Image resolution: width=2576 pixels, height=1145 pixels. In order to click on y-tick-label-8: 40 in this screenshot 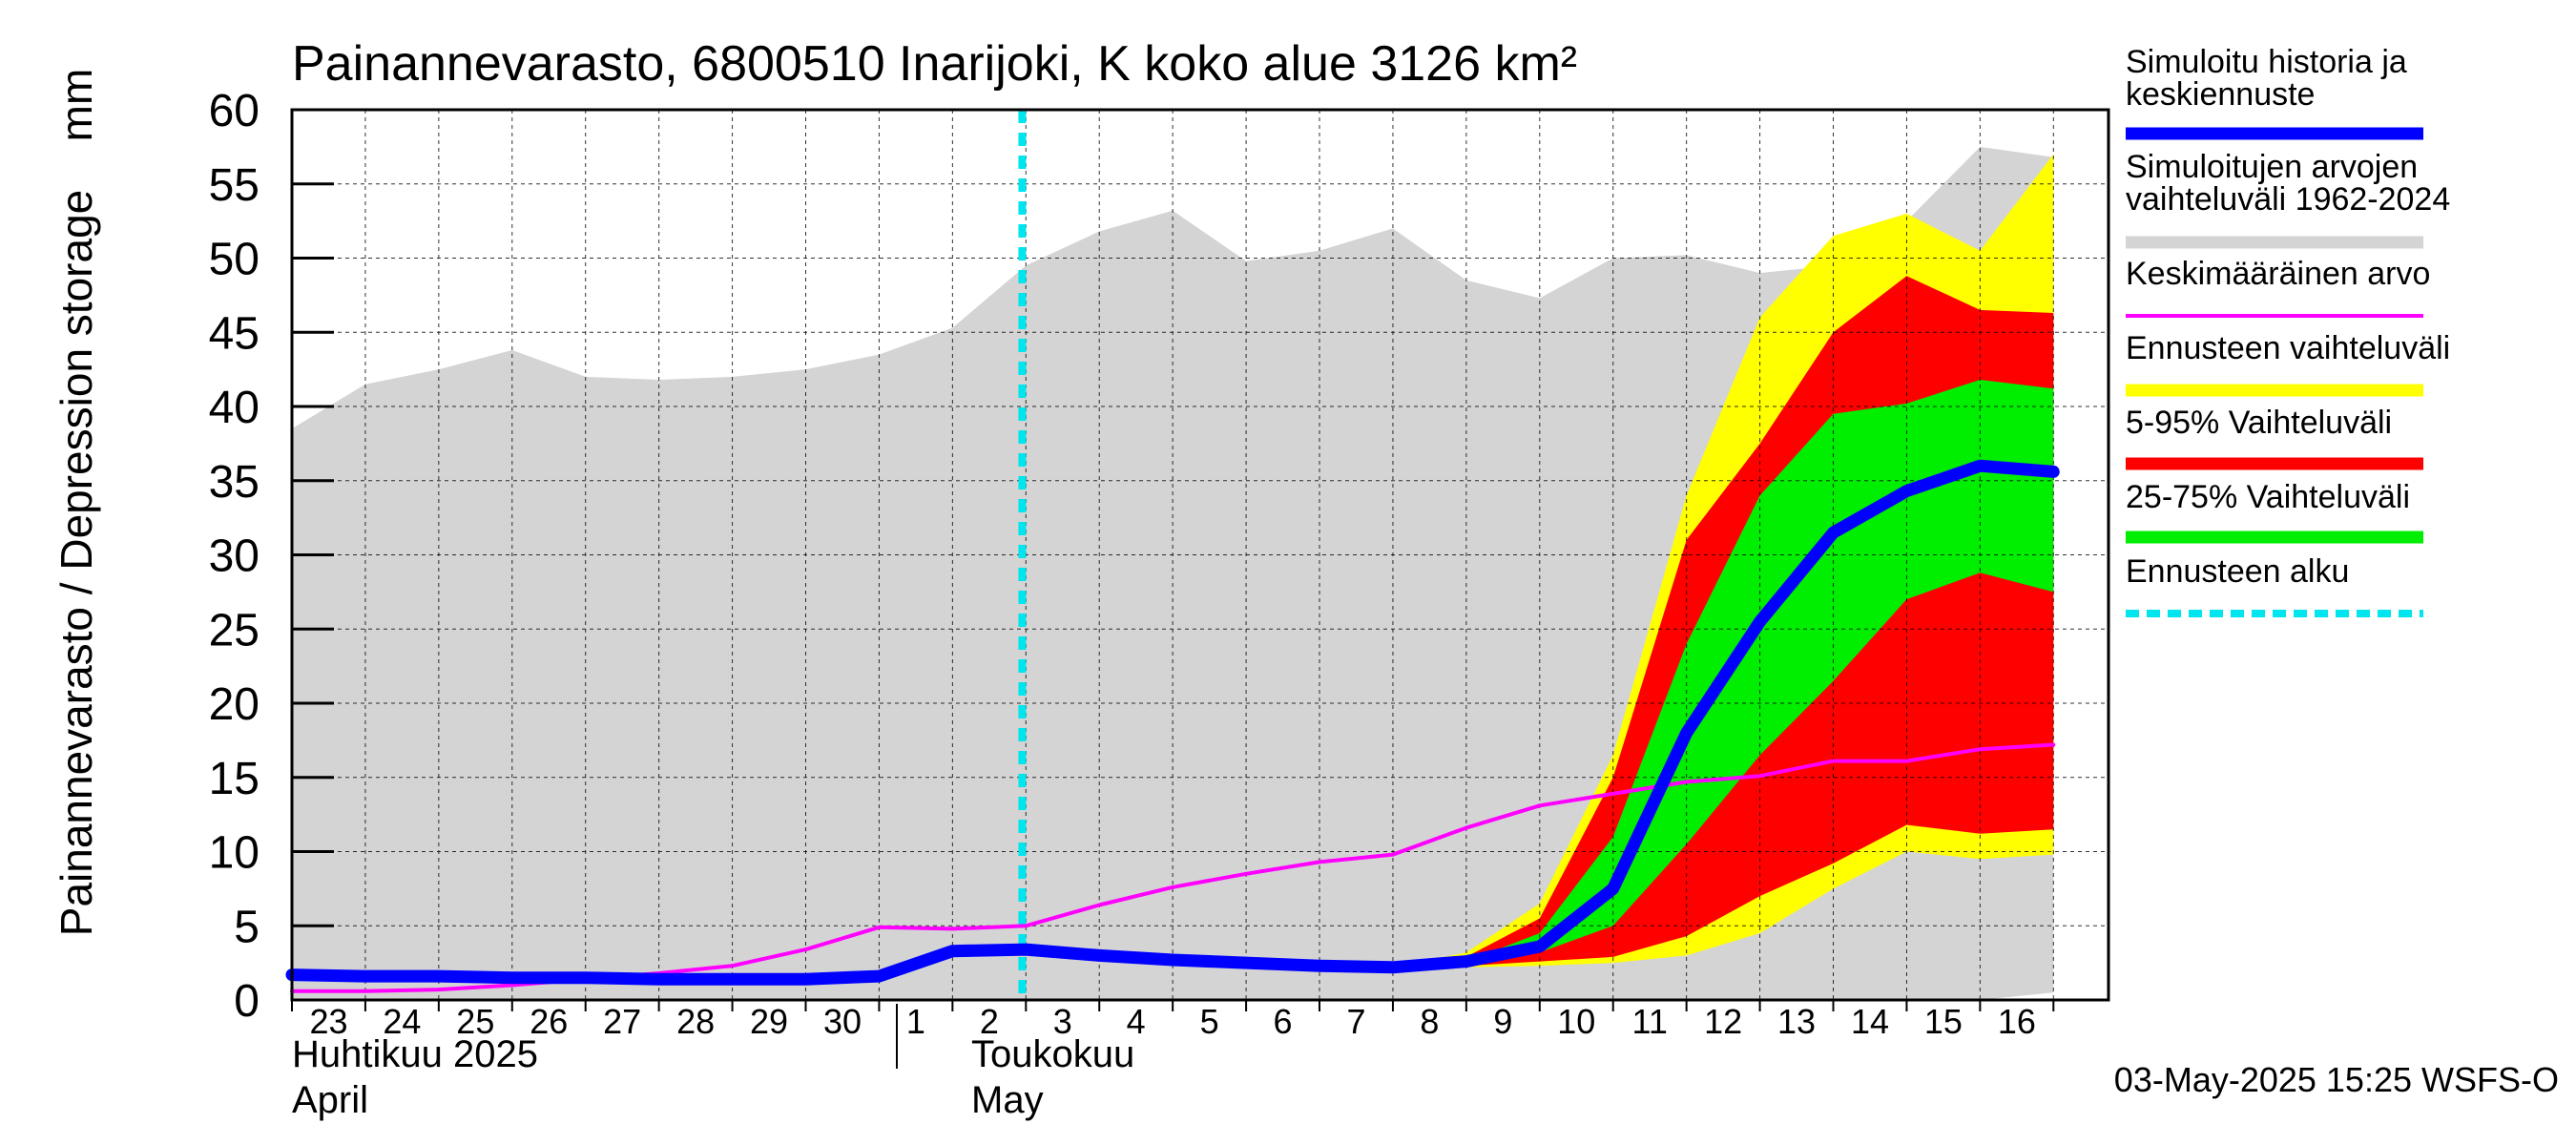, I will do `click(234, 408)`.